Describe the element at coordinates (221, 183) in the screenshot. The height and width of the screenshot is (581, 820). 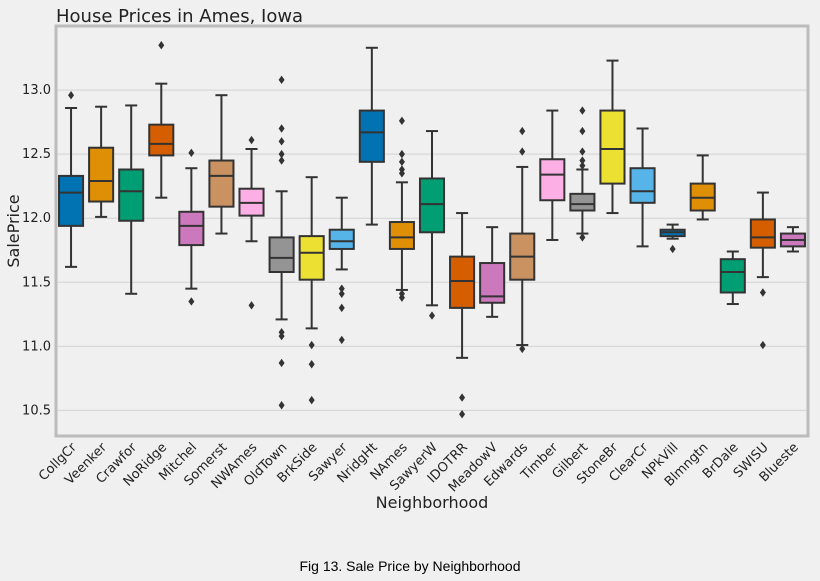
I see `box-Somerst` at that location.